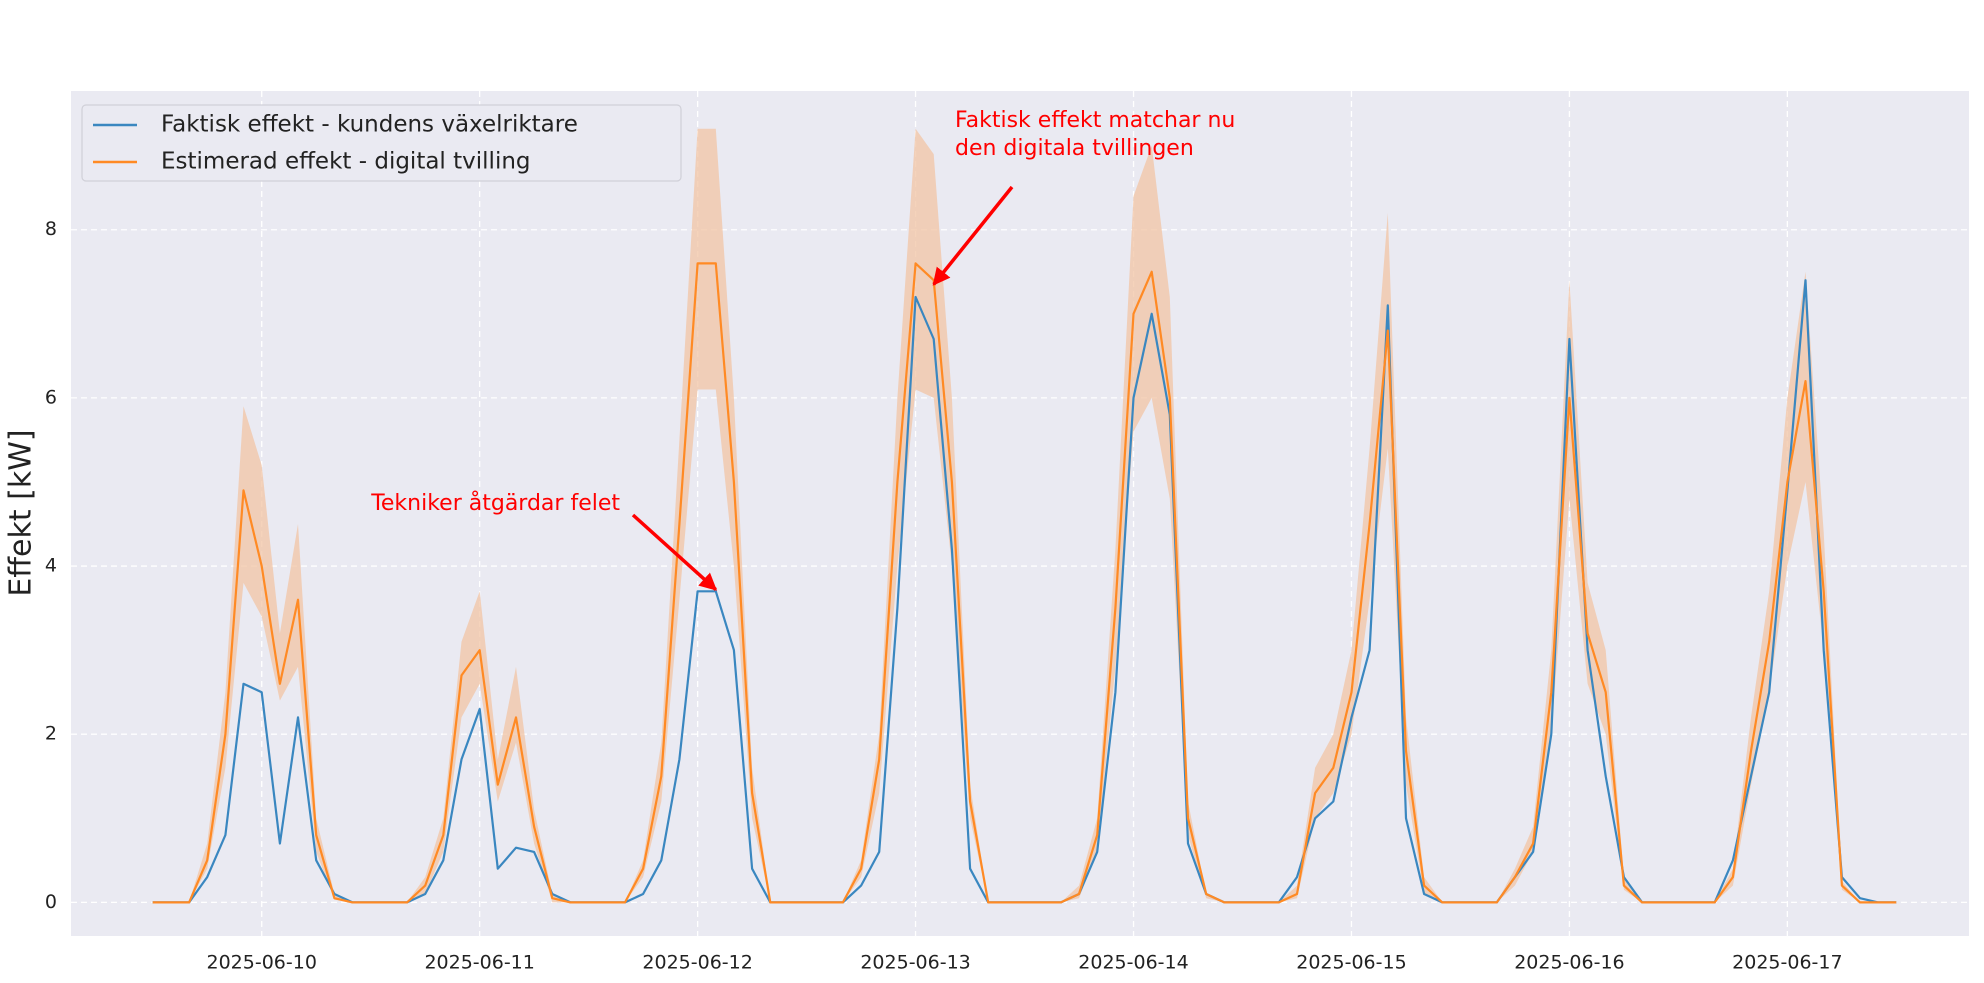 This screenshot has width=1984, height=983. I want to click on x-tick-label: 2025-06-16, so click(1569, 963).